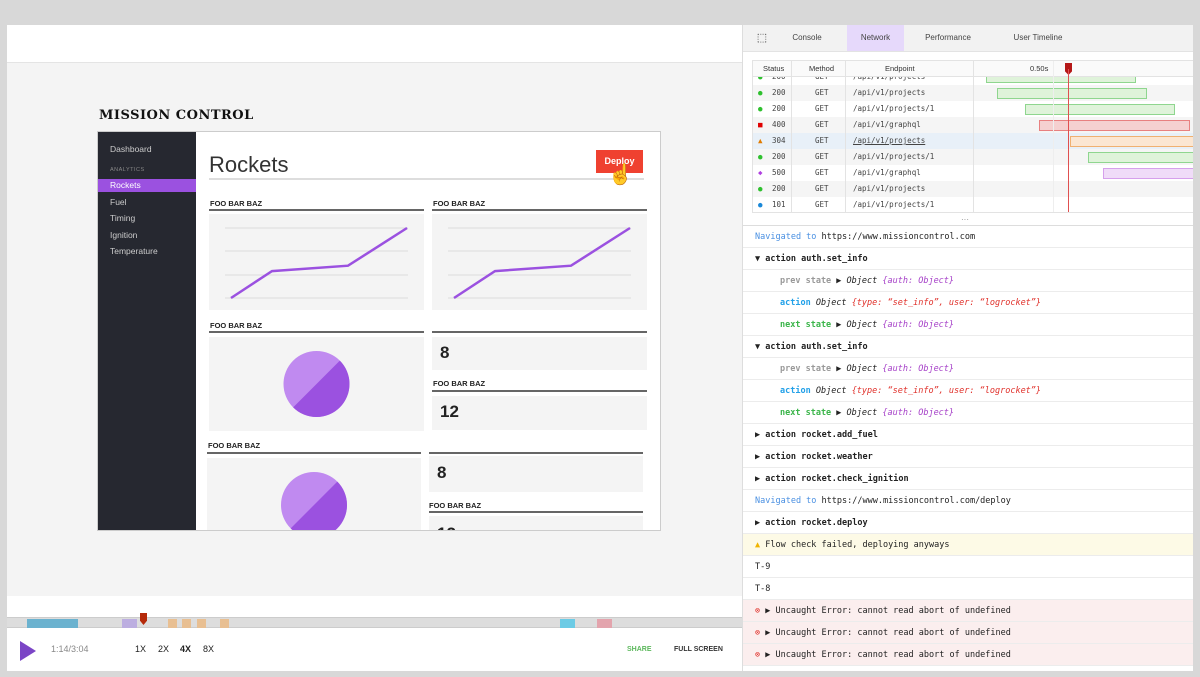 Image resolution: width=1200 pixels, height=677 pixels. What do you see at coordinates (779, 124) in the screenshot?
I see `status-code: 400` at bounding box center [779, 124].